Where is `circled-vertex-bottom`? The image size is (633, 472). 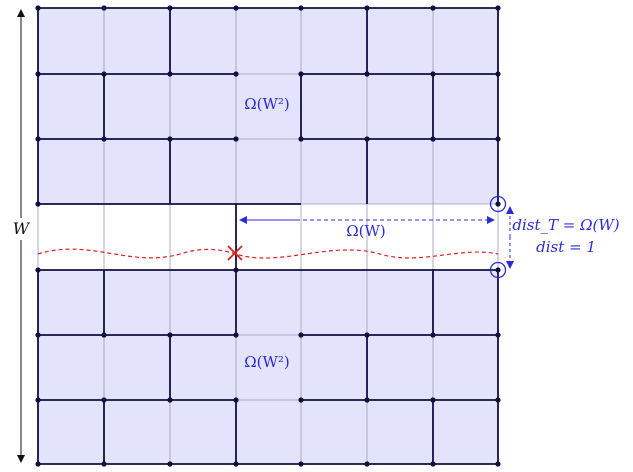
circled-vertex-bottom is located at coordinates (498, 270).